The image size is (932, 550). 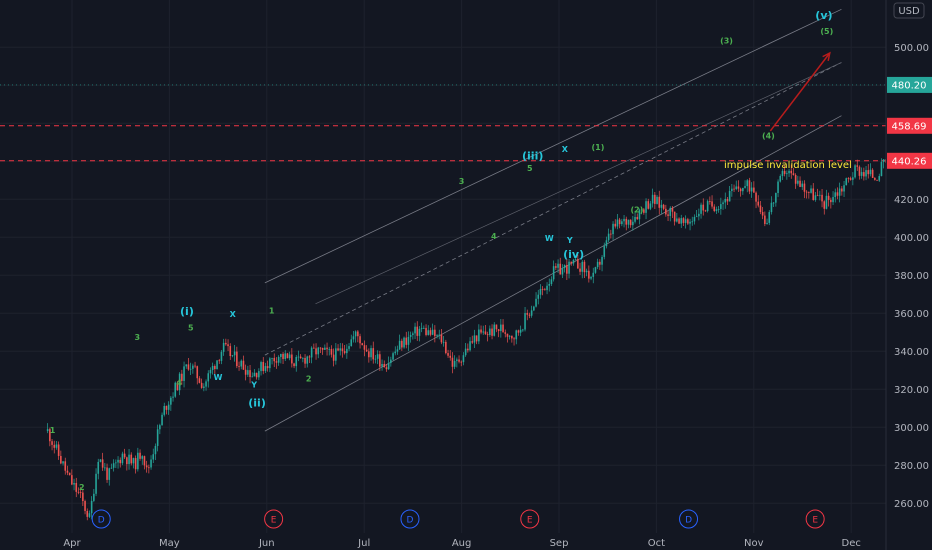 I want to click on currency-label: USD, so click(x=909, y=11).